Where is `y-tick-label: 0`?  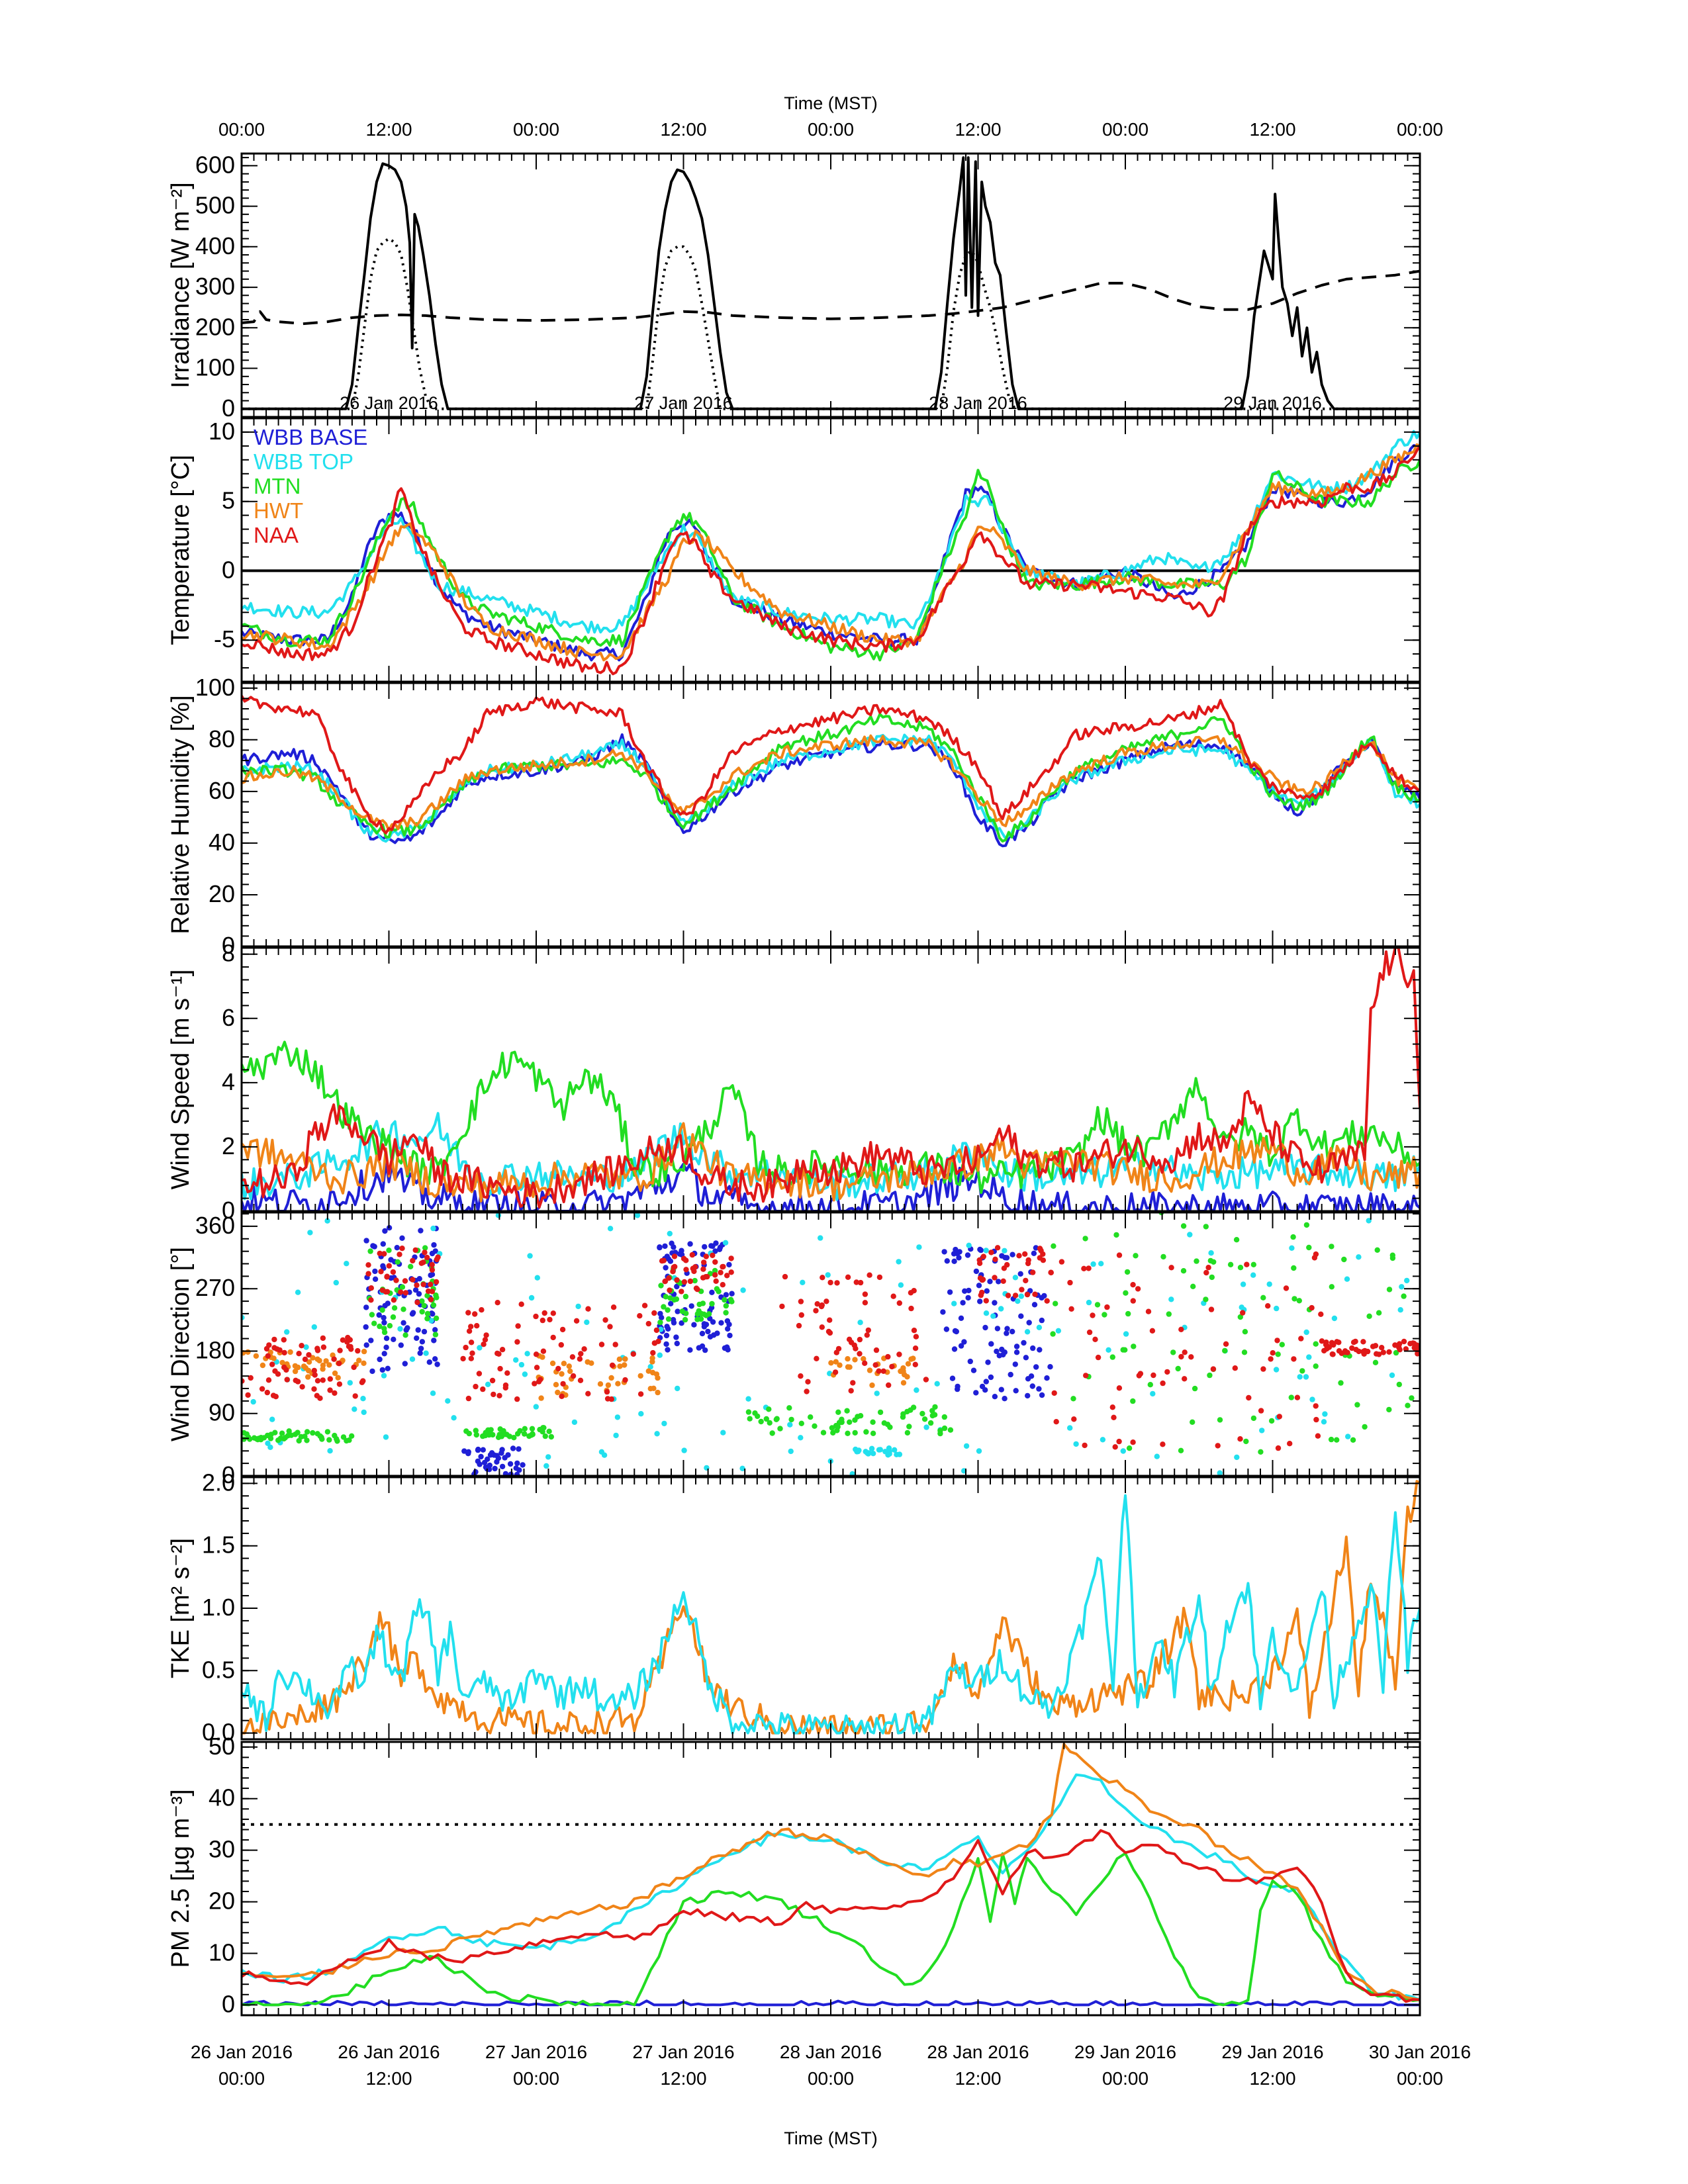
y-tick-label: 0 is located at coordinates (228, 2003).